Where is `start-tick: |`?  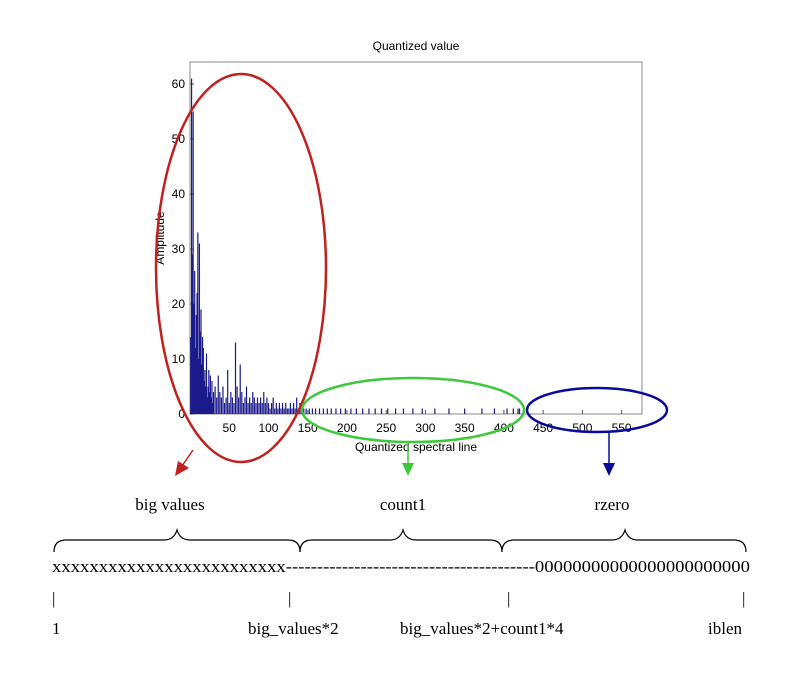
start-tick: | is located at coordinates (53, 598).